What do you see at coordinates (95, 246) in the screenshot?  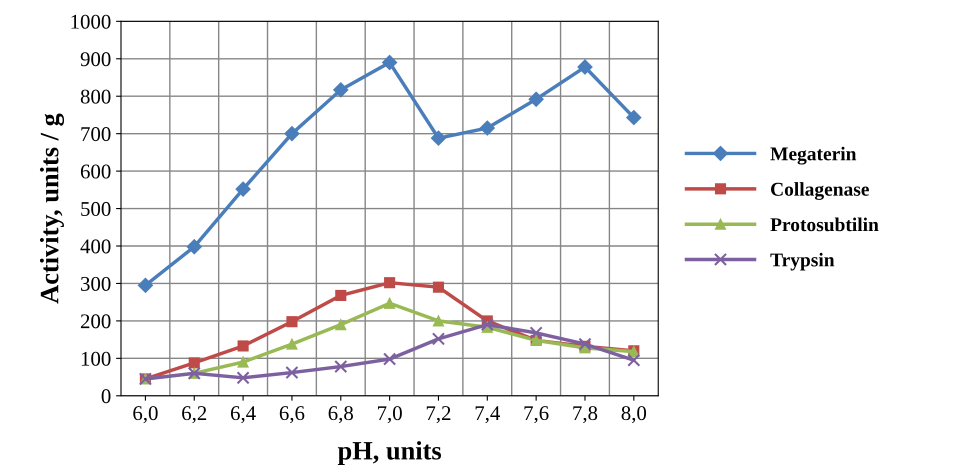 I see `y-tick-label: 400` at bounding box center [95, 246].